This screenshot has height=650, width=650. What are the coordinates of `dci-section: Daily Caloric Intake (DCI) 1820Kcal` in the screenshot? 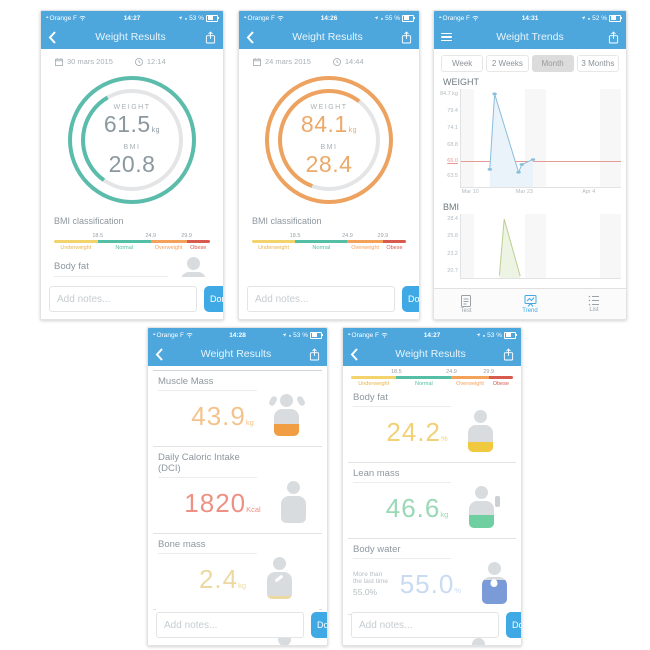 It's located at (237, 490).